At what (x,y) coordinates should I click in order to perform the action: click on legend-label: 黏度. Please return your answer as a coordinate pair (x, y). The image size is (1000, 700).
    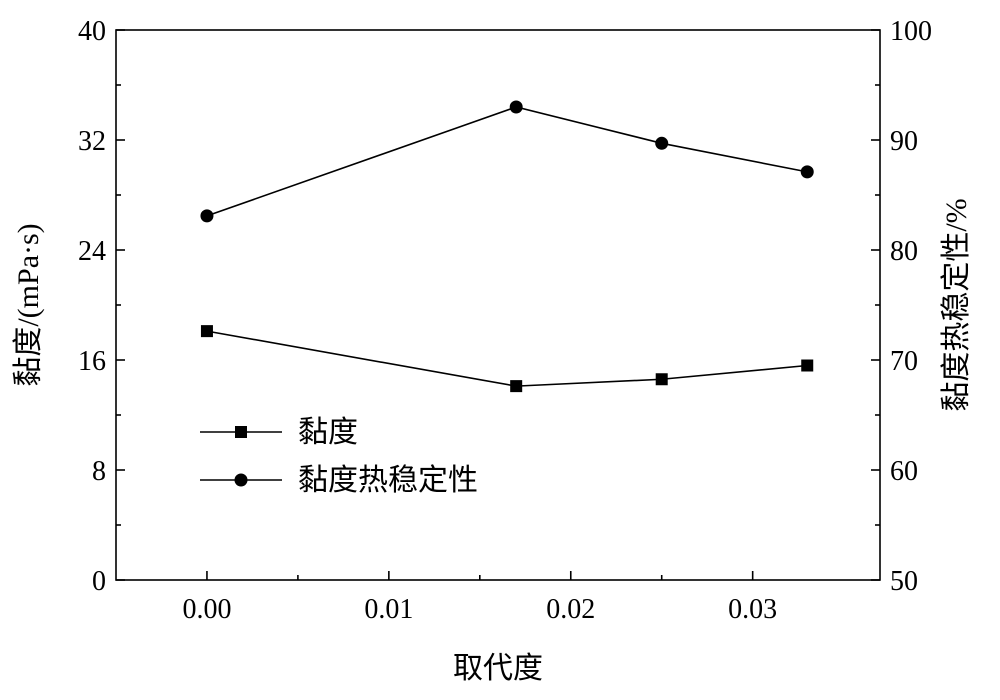
    Looking at the image, I should click on (328, 432).